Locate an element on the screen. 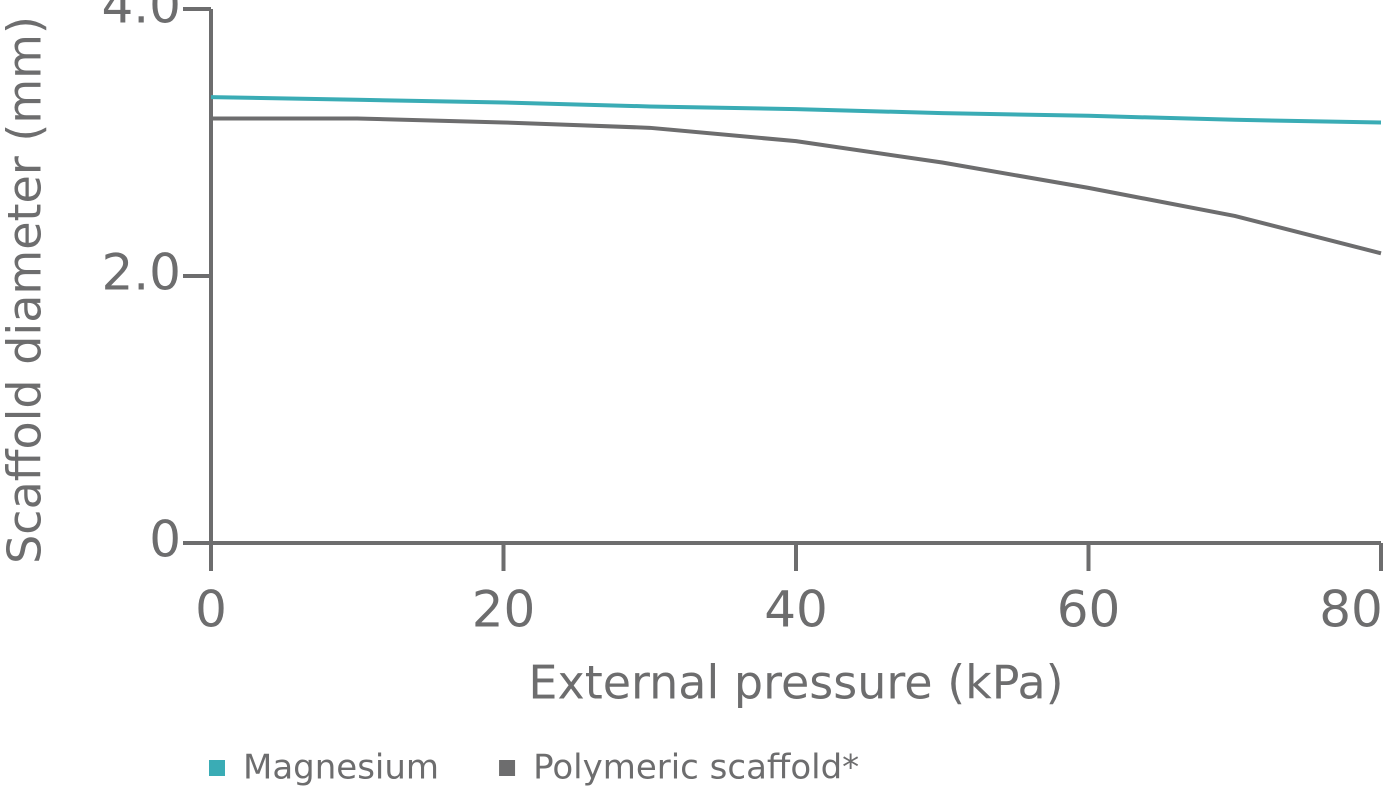 The width and height of the screenshot is (1384, 793). x-tick-label: 60 is located at coordinates (1089, 610).